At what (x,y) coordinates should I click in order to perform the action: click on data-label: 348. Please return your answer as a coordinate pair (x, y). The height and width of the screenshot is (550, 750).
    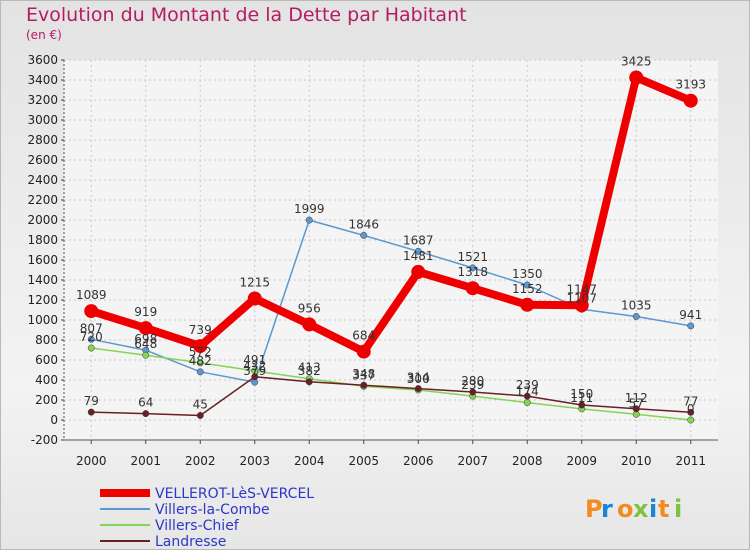
    Looking at the image, I should click on (363, 374).